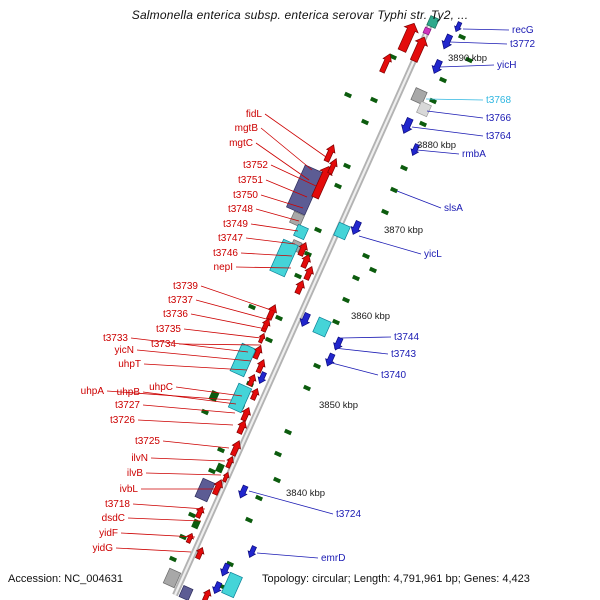  I want to click on gene-label: yicL, so click(433, 254).